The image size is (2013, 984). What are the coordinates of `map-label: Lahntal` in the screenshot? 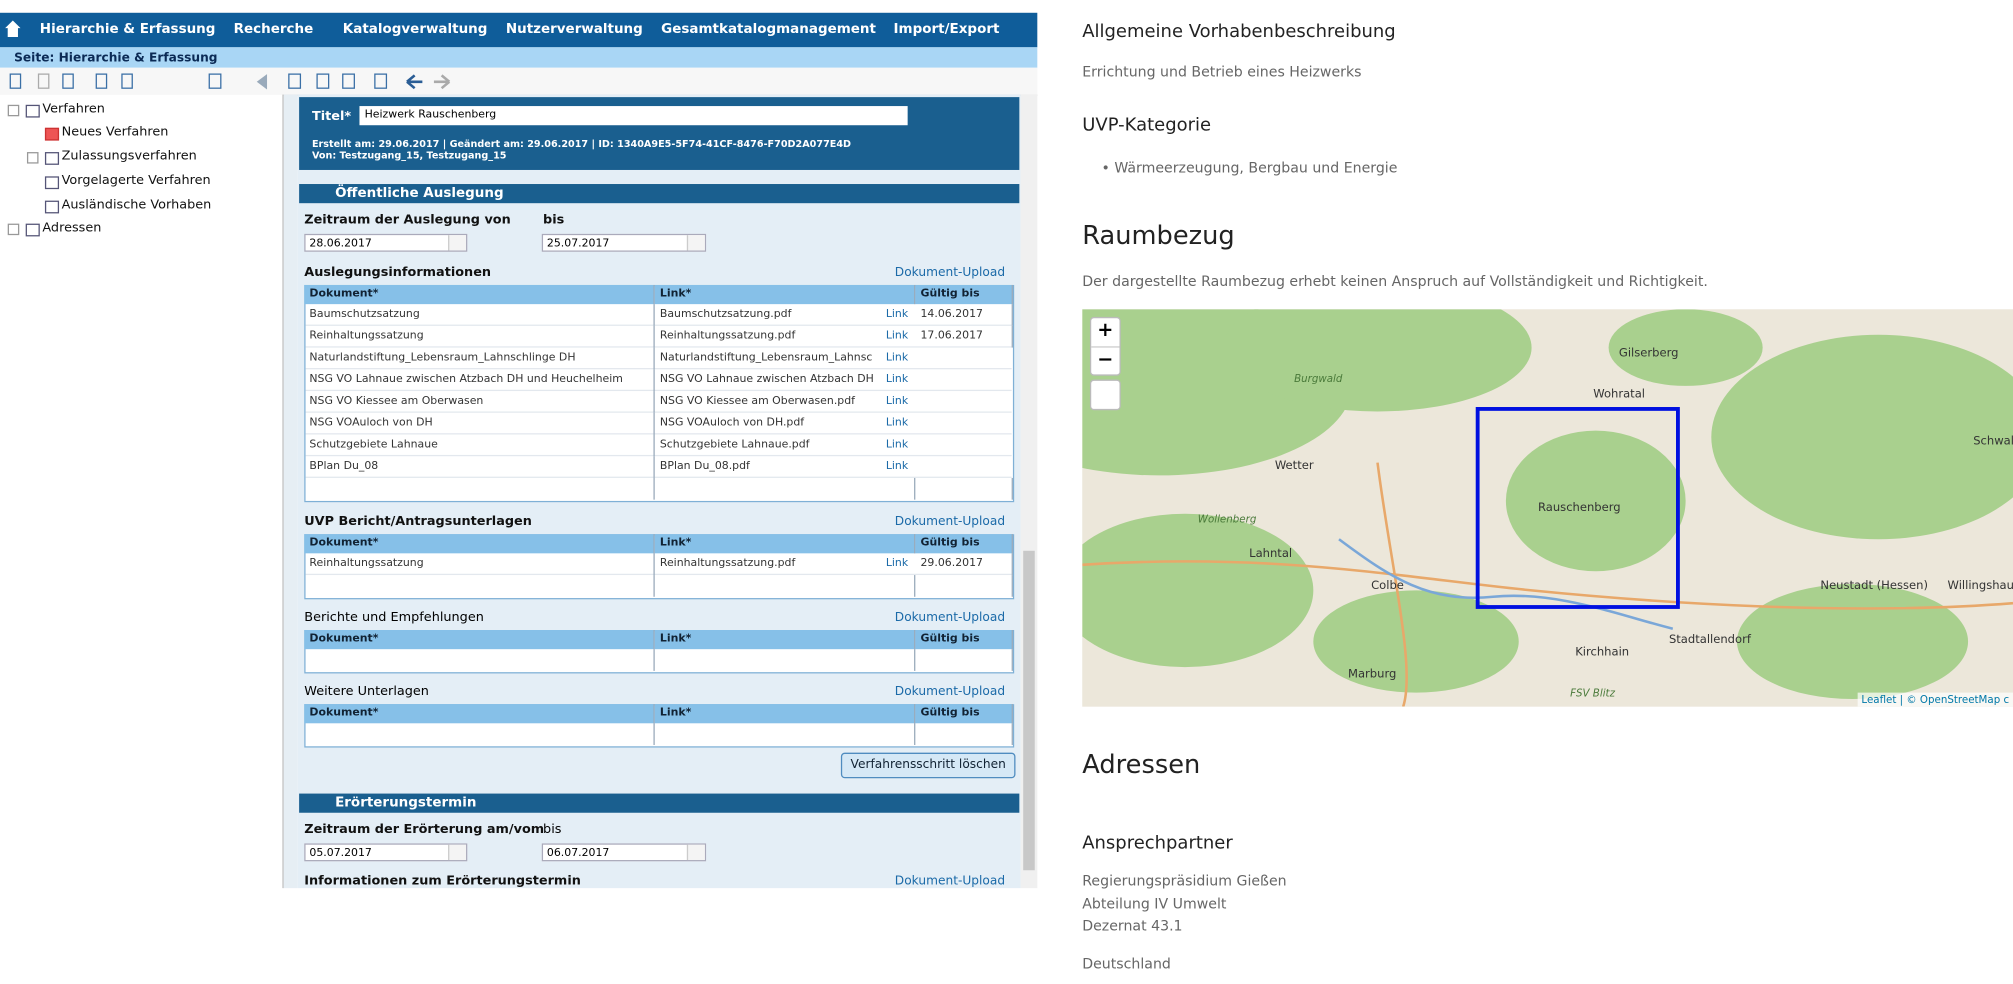 It's located at (1271, 554).